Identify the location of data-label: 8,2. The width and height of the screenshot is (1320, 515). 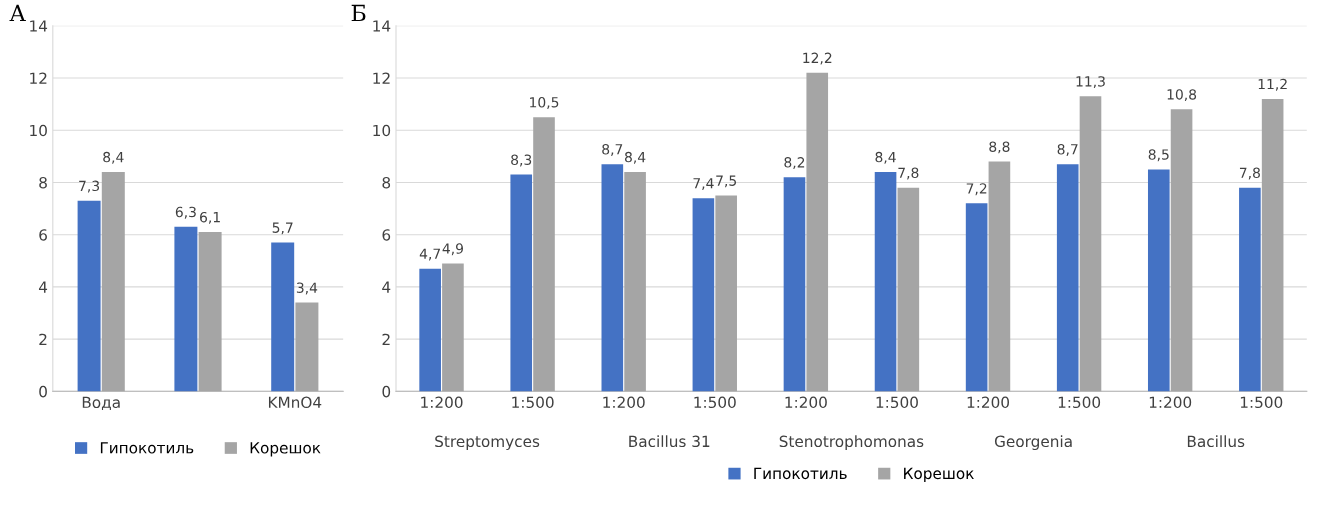
(794, 163).